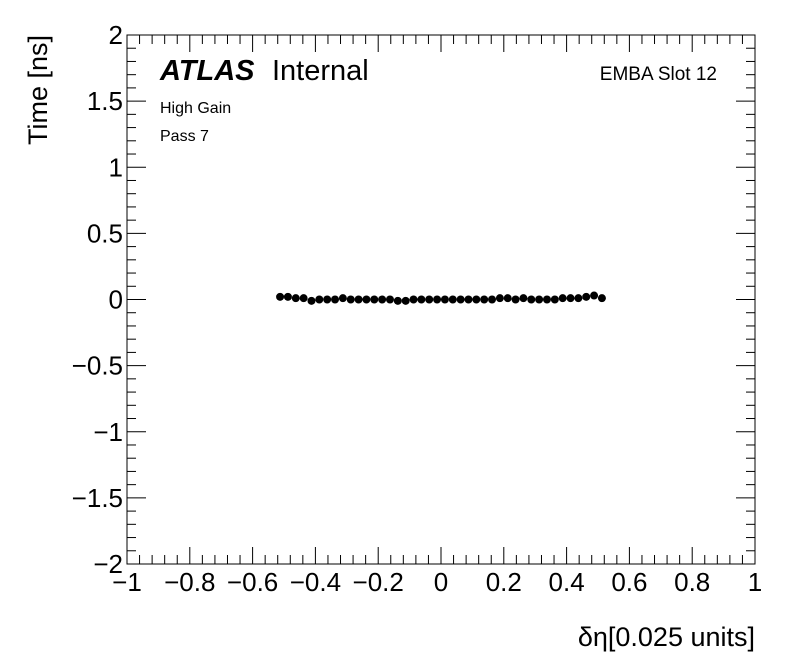 The height and width of the screenshot is (672, 796). What do you see at coordinates (658, 74) in the screenshot?
I see `slot-label: EMBA Slot 12` at bounding box center [658, 74].